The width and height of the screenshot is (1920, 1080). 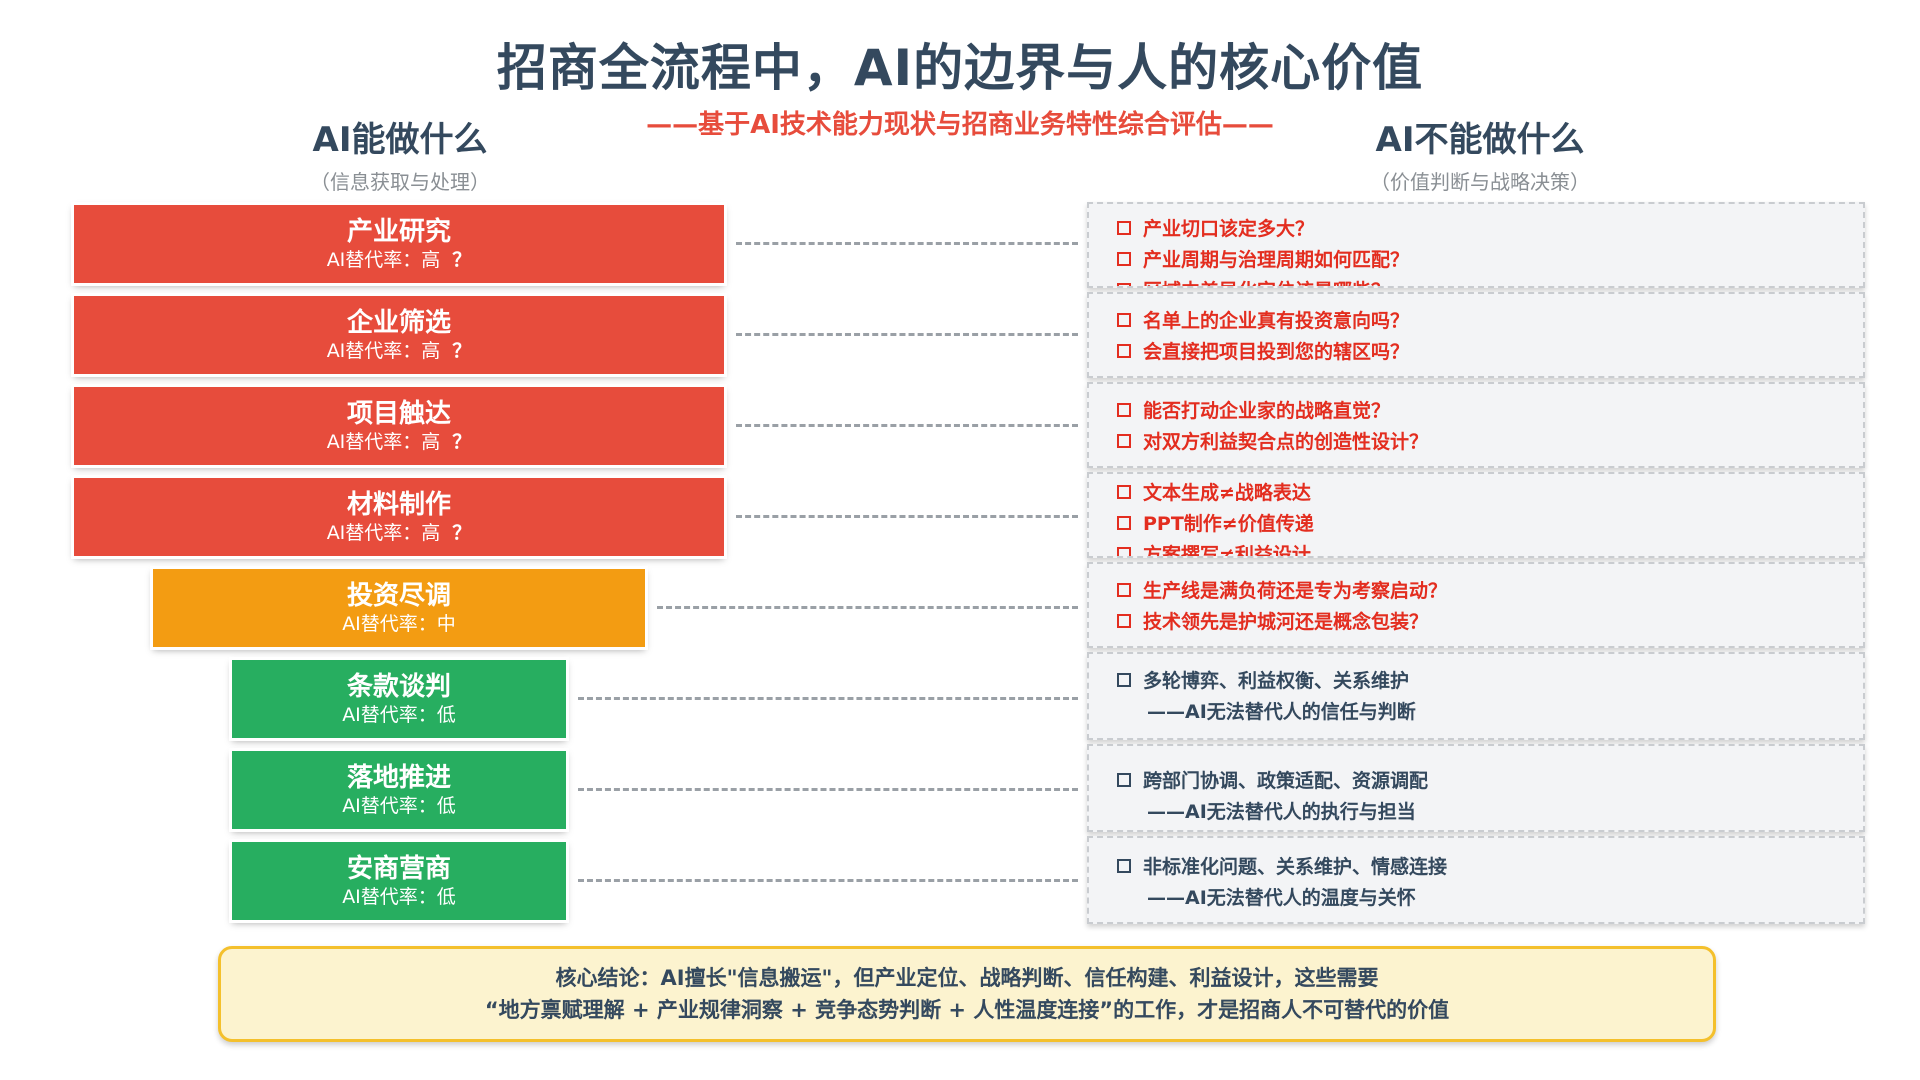 What do you see at coordinates (1281, 712) in the screenshot?
I see `question-text: ——AI无法替代人的信任与判断` at bounding box center [1281, 712].